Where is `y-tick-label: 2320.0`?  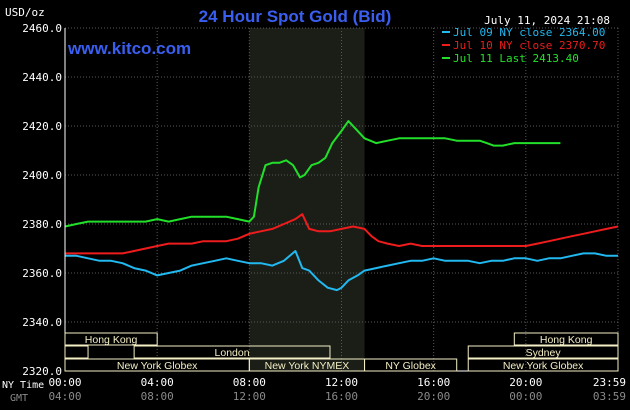
y-tick-label: 2320.0 is located at coordinates (42, 371).